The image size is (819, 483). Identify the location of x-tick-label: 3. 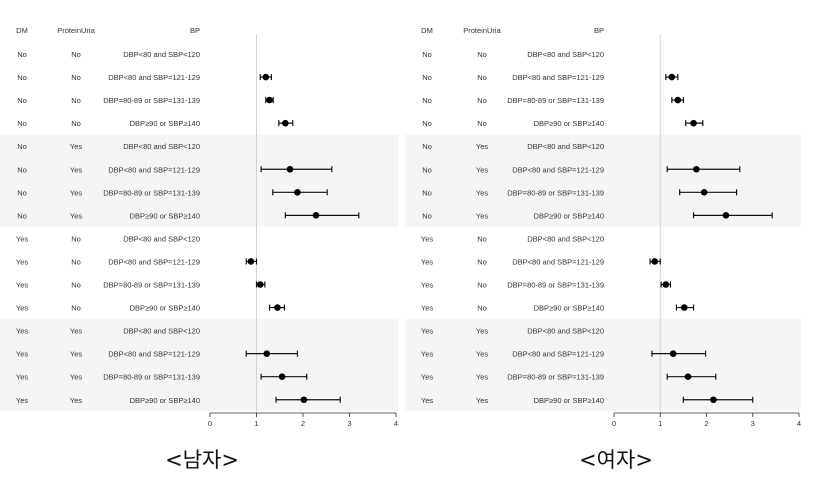
(753, 423).